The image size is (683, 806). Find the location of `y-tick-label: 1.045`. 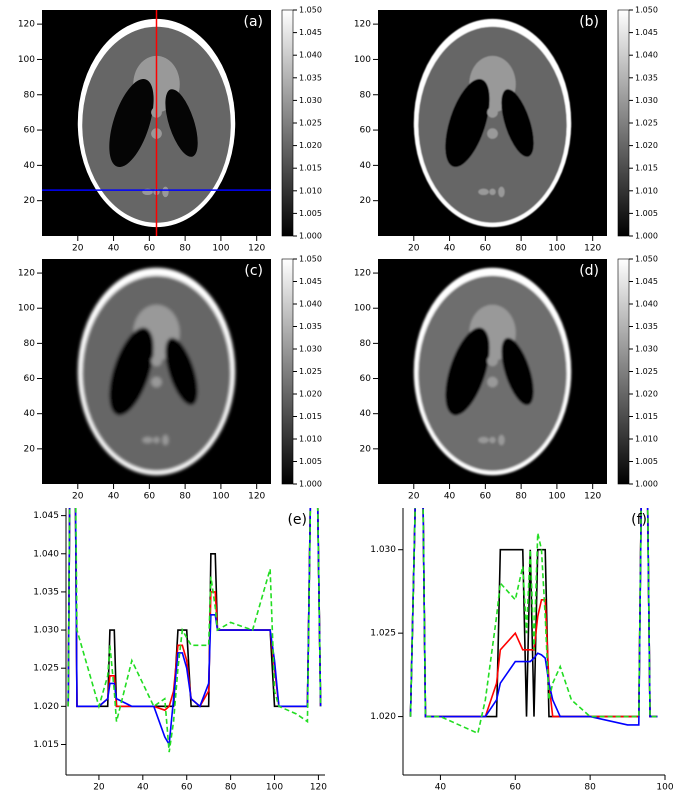

y-tick-label: 1.045 is located at coordinates (46, 516).